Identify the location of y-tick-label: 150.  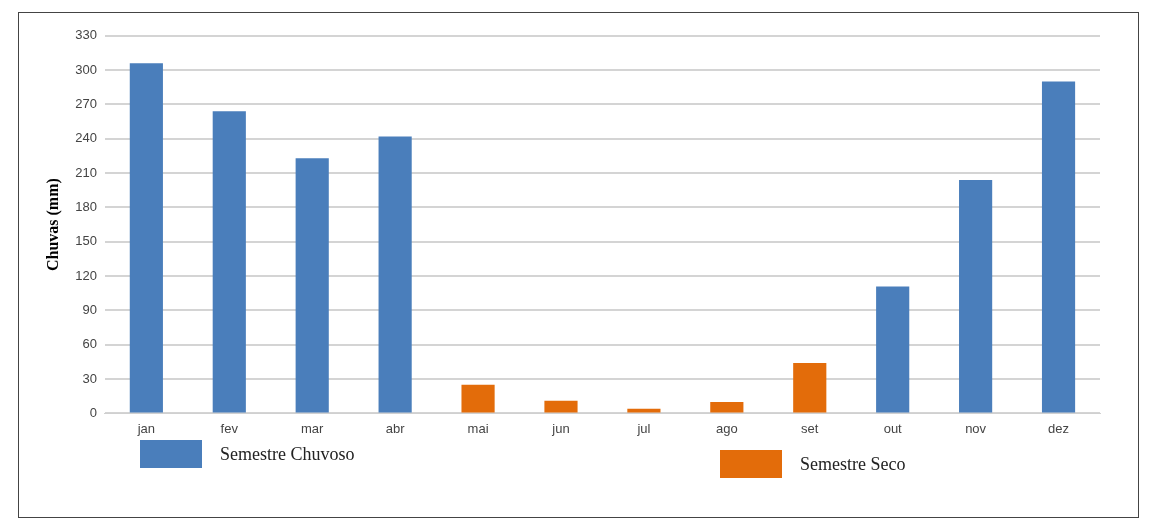
(86, 241).